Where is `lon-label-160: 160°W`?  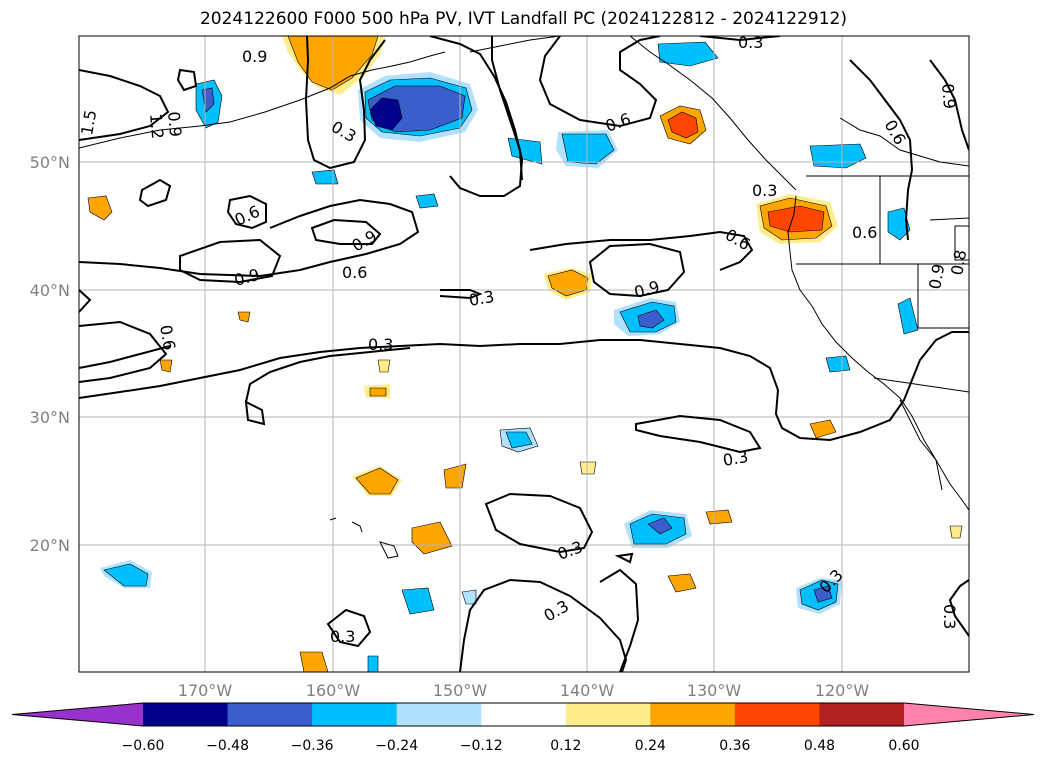
lon-label-160: 160°W is located at coordinates (333, 690).